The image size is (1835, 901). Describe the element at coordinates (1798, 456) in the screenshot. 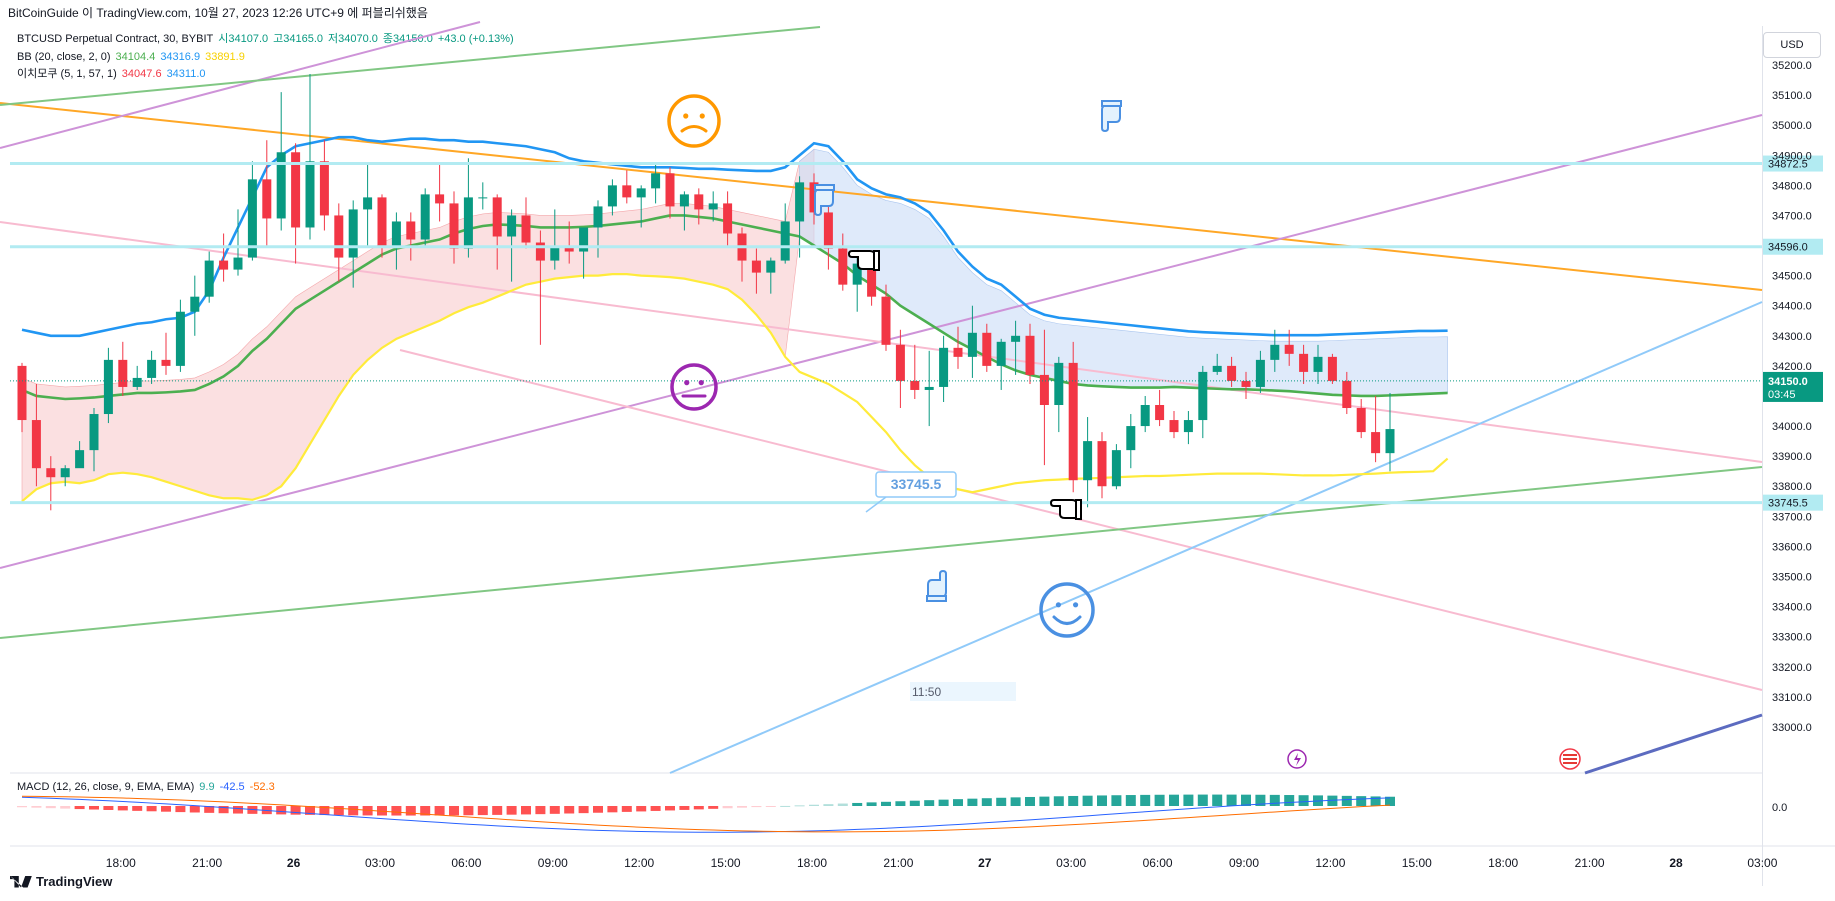

I see `price-axis` at that location.